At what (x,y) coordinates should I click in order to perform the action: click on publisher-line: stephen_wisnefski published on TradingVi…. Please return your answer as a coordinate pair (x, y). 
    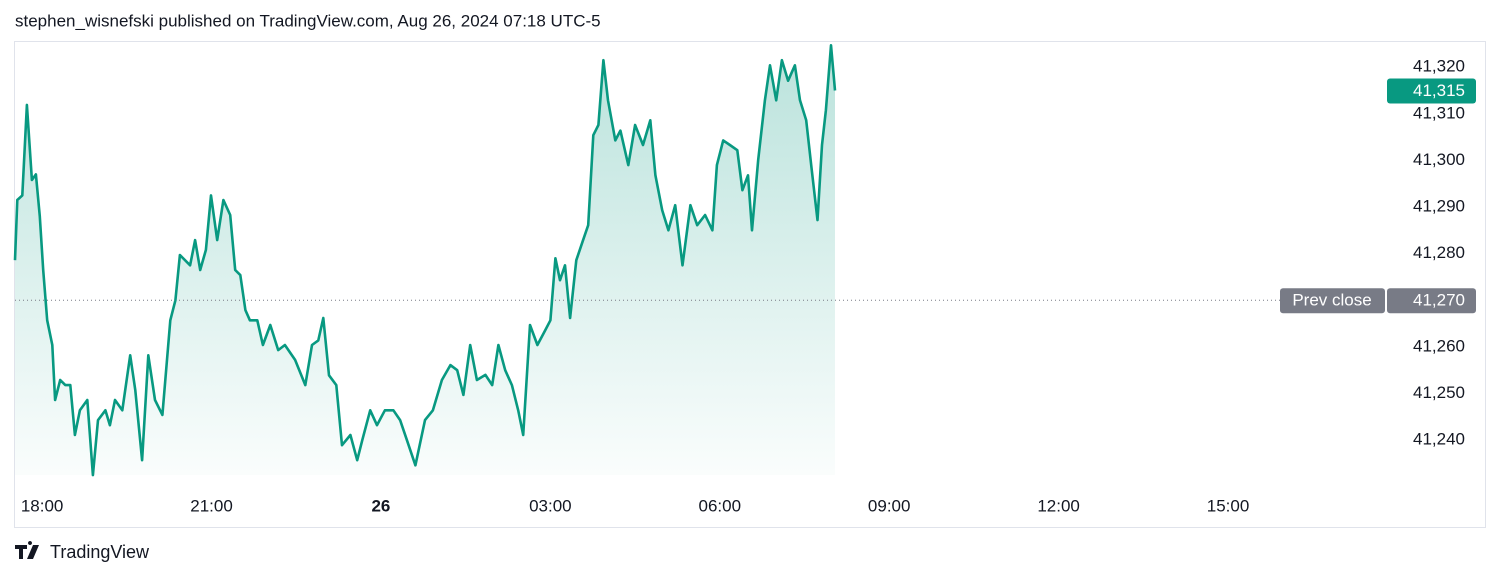
    Looking at the image, I should click on (308, 20).